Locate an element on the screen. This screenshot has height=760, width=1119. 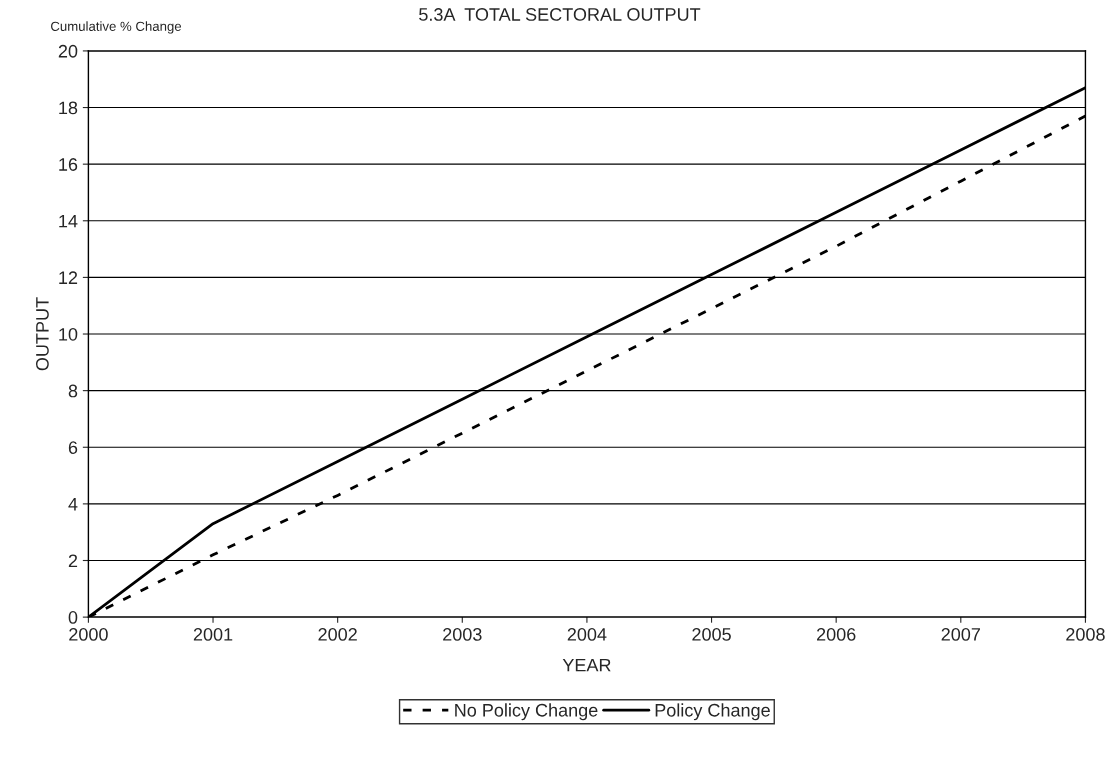
y-axis-title: OUTPUT is located at coordinates (42, 334).